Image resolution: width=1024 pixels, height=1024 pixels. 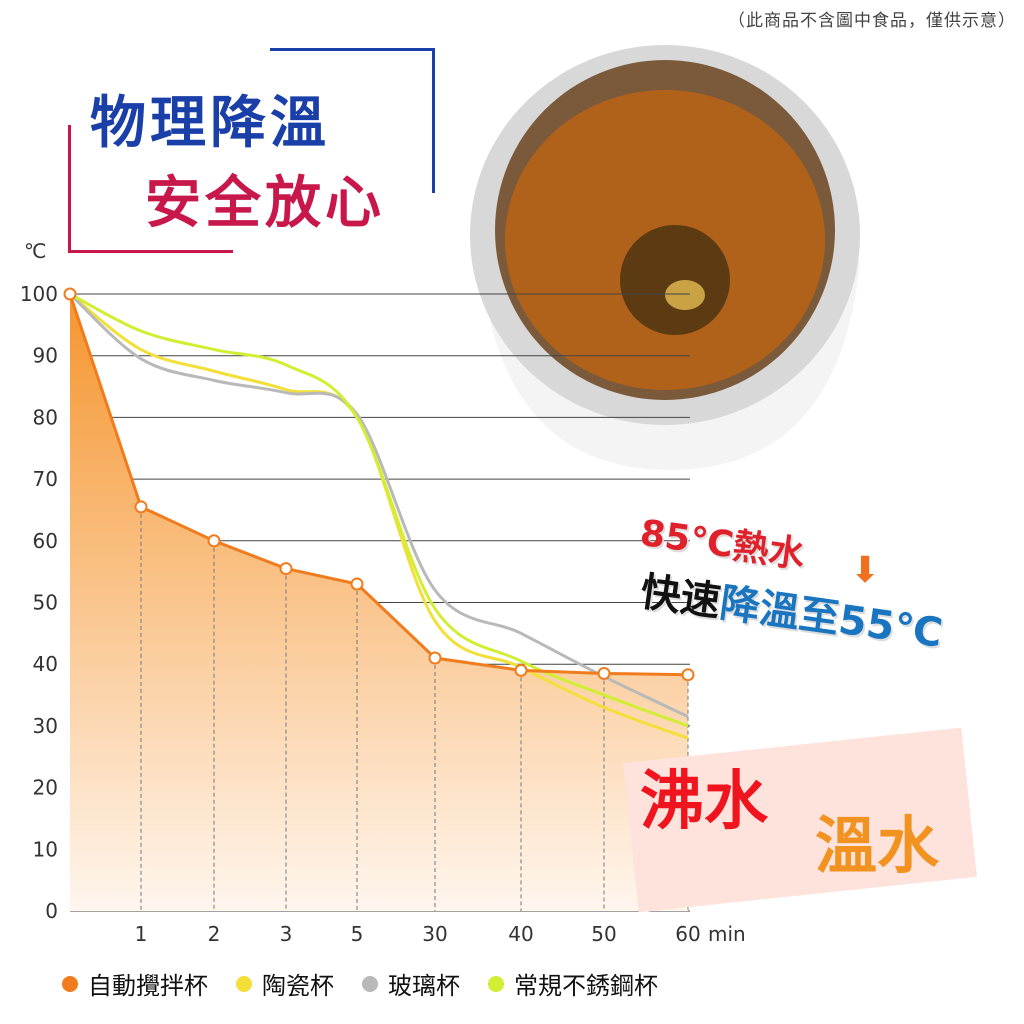 I want to click on legend: 自動攪拌杯 陶瓷杯 玻璃杯 常規不銹鋼杯, so click(x=360, y=983).